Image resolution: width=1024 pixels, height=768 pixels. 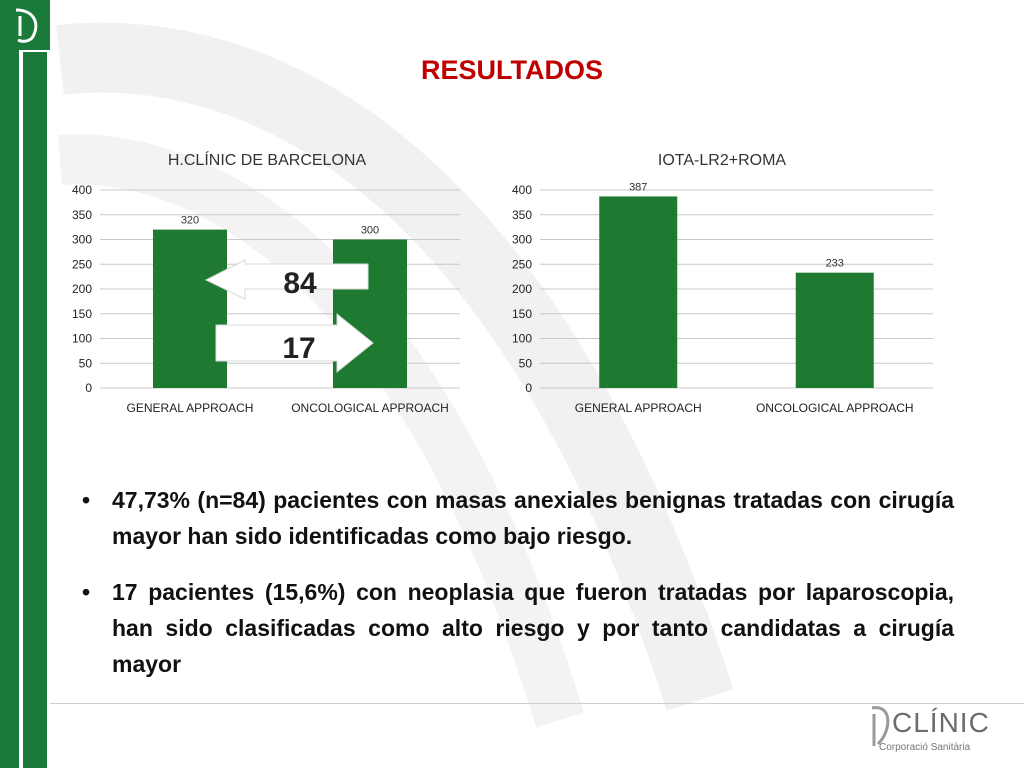 What do you see at coordinates (298, 348) in the screenshot?
I see `arrow-label-17: 17` at bounding box center [298, 348].